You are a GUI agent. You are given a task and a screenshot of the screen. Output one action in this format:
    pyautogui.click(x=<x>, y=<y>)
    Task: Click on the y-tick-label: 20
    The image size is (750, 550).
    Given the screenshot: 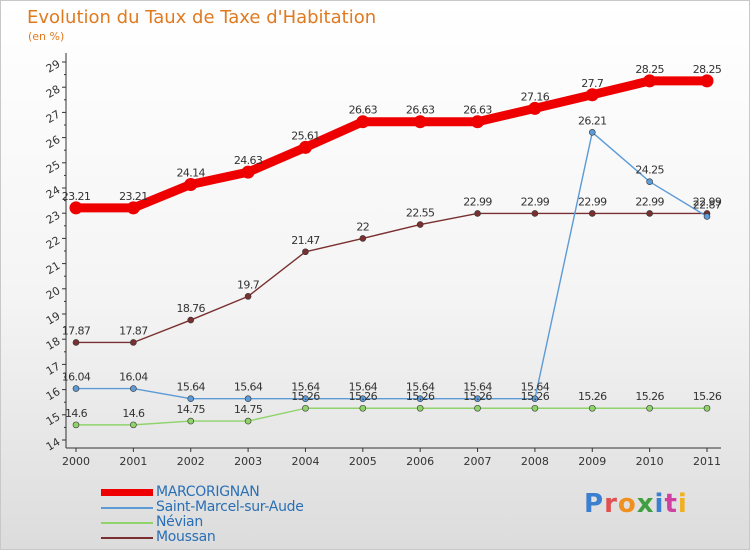 What is the action you would take?
    pyautogui.click(x=53, y=293)
    